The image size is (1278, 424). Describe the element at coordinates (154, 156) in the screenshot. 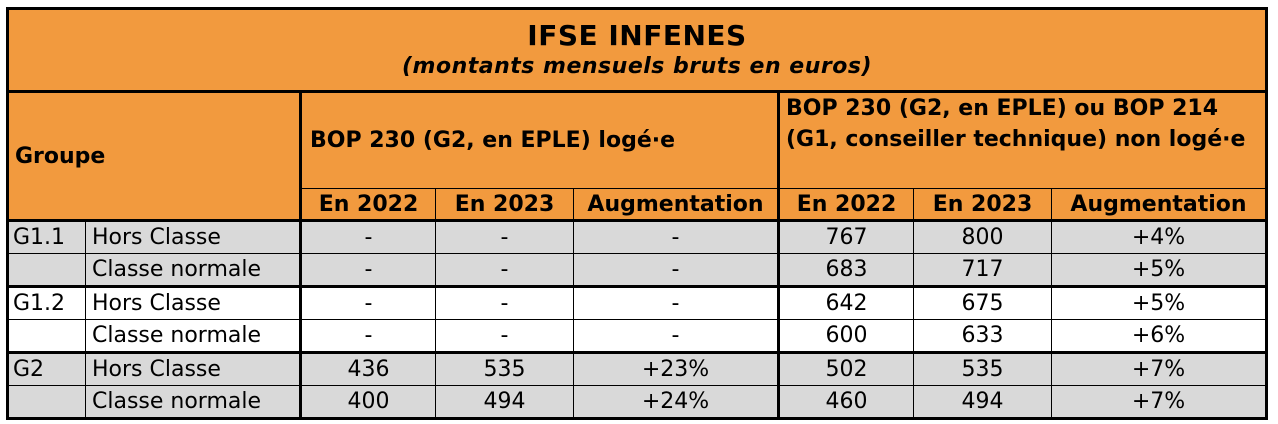

I see `header-groupe: Groupe` at that location.